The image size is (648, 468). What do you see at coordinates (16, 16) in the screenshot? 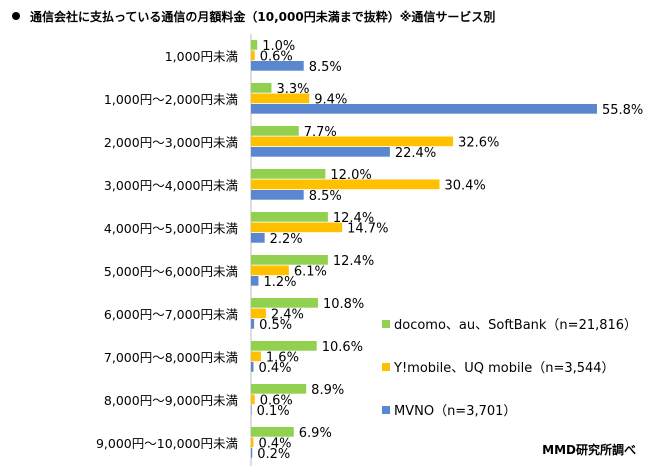
I see `bullet-icon` at bounding box center [16, 16].